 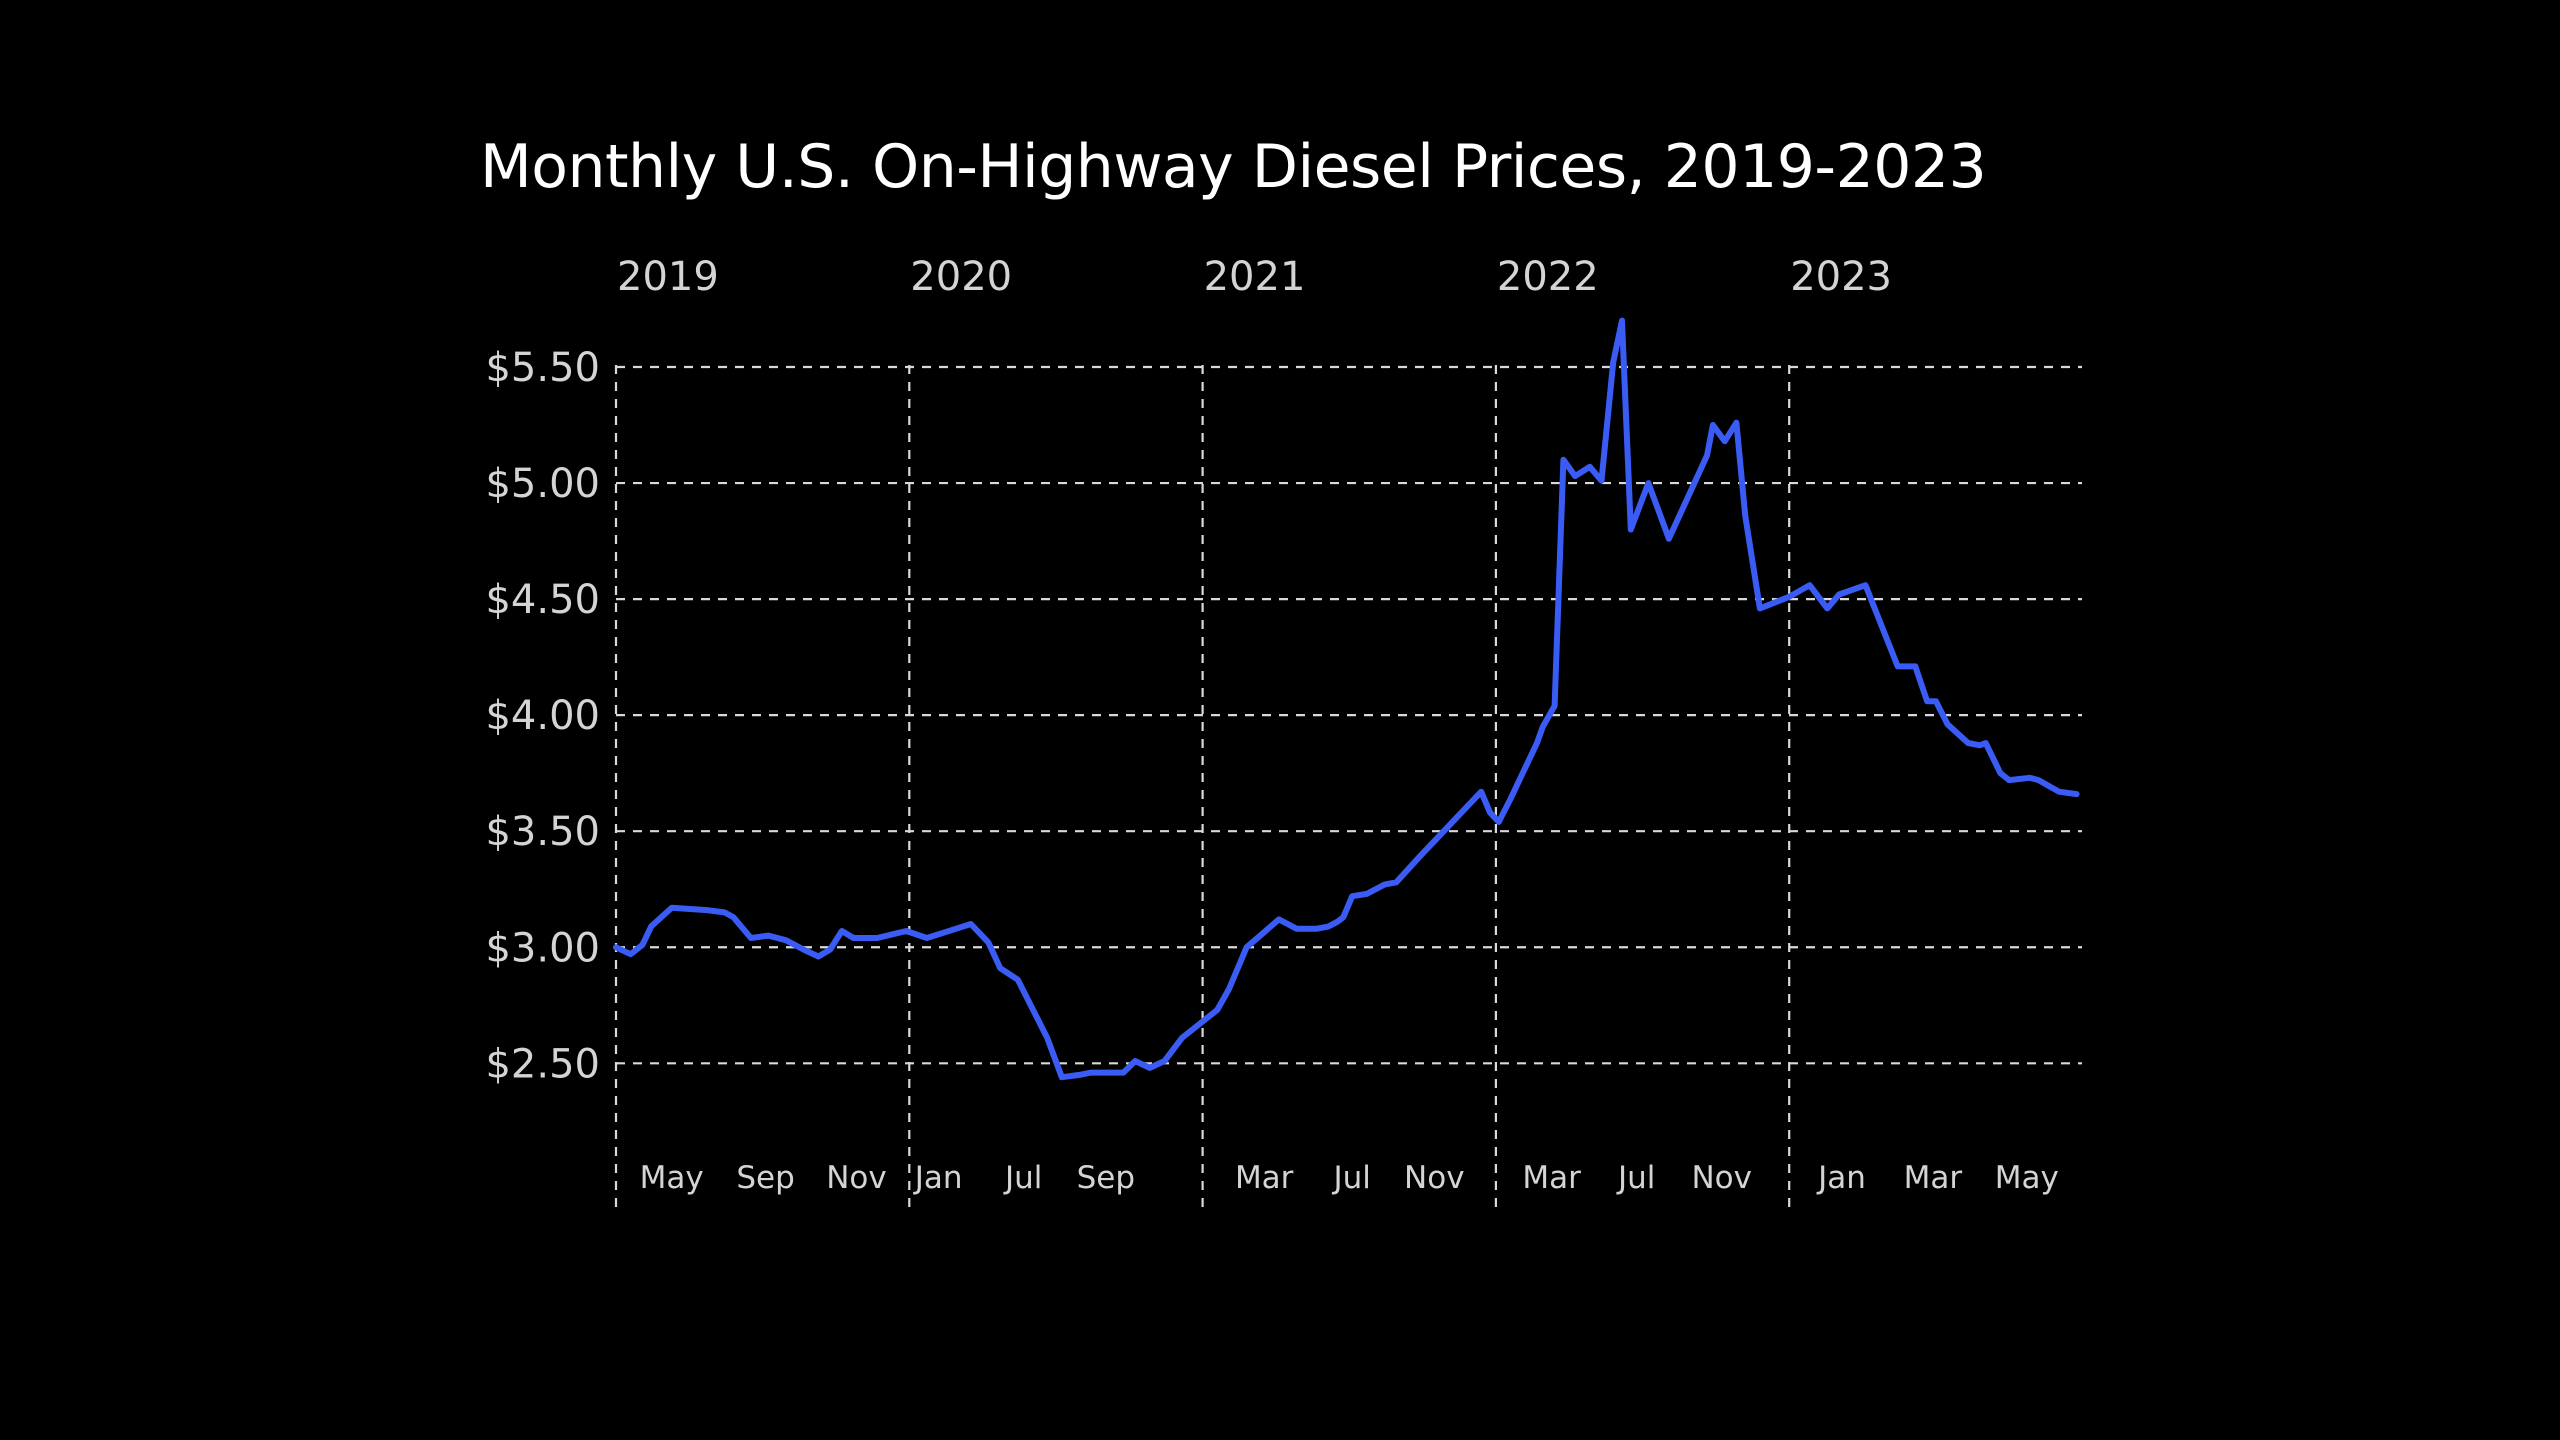 I want to click on year-tick-label: 2019, so click(x=668, y=277).